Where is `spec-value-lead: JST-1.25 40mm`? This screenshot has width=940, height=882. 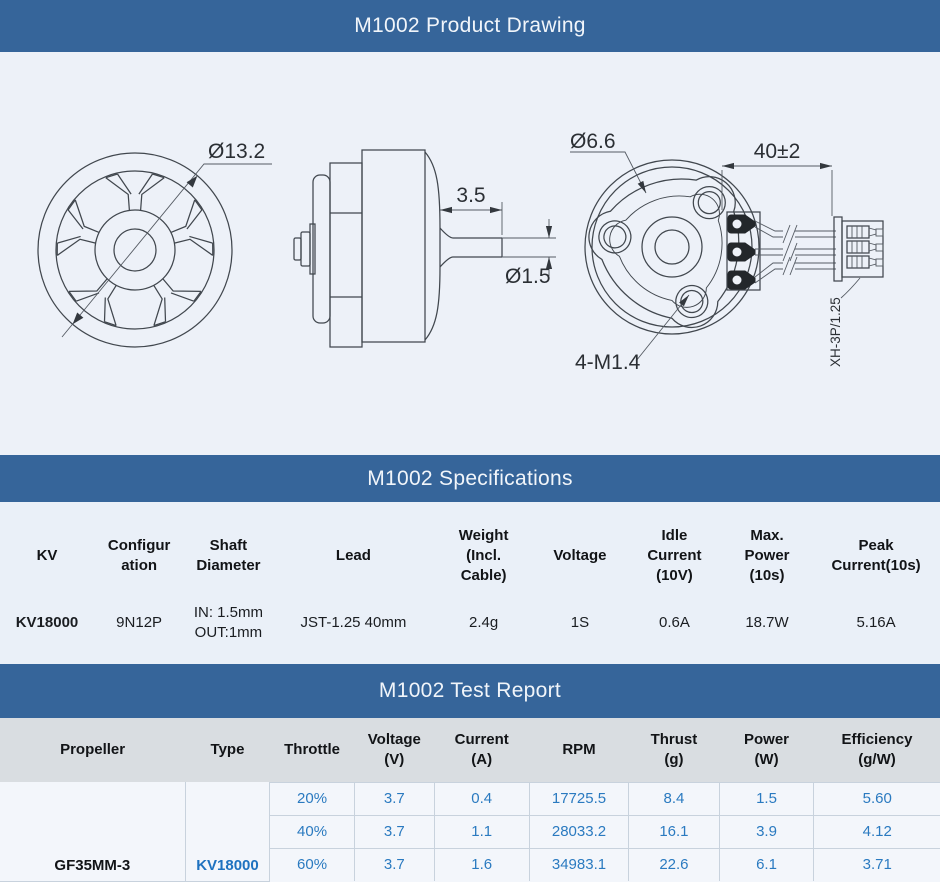 spec-value-lead: JST-1.25 40mm is located at coordinates (353, 622).